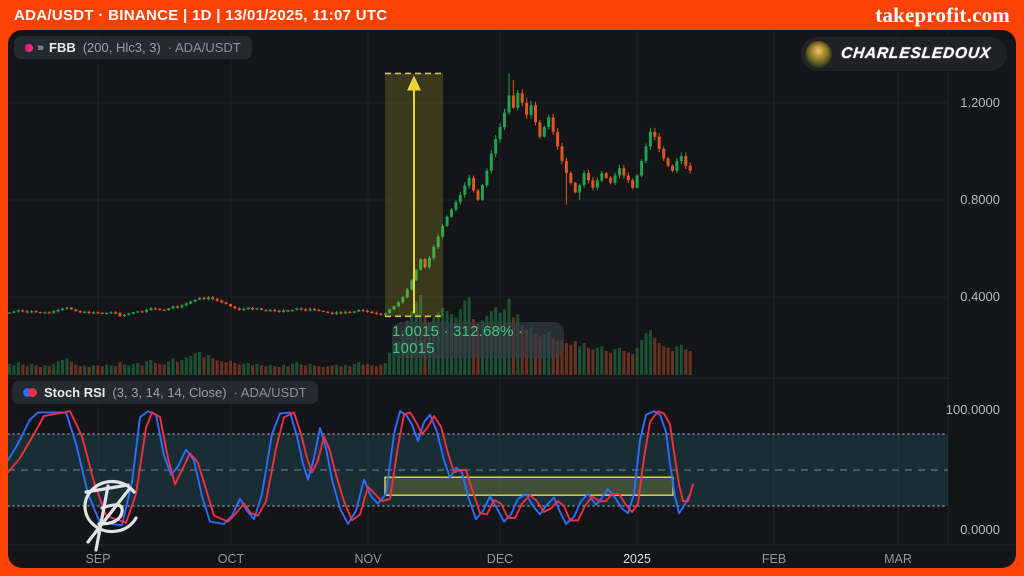 The width and height of the screenshot is (1024, 576). I want to click on price-axis-label: 1.2000, so click(980, 102).